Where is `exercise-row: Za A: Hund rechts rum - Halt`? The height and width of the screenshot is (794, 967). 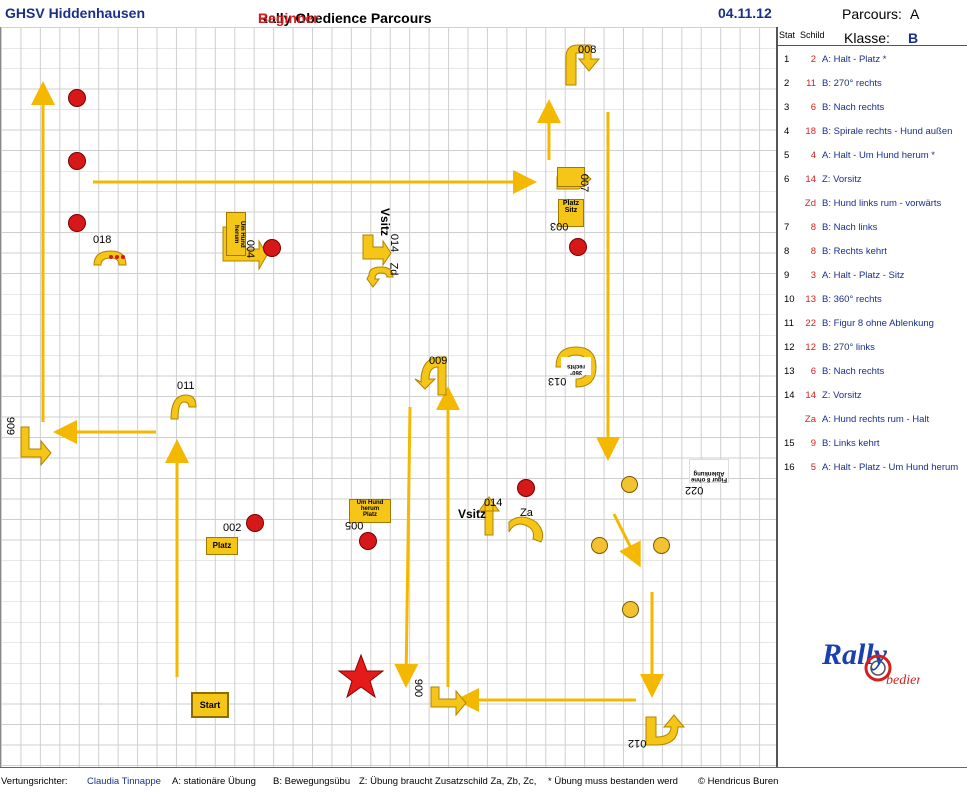
exercise-row: Za A: Hund rechts rum - Halt is located at coordinates (872, 420).